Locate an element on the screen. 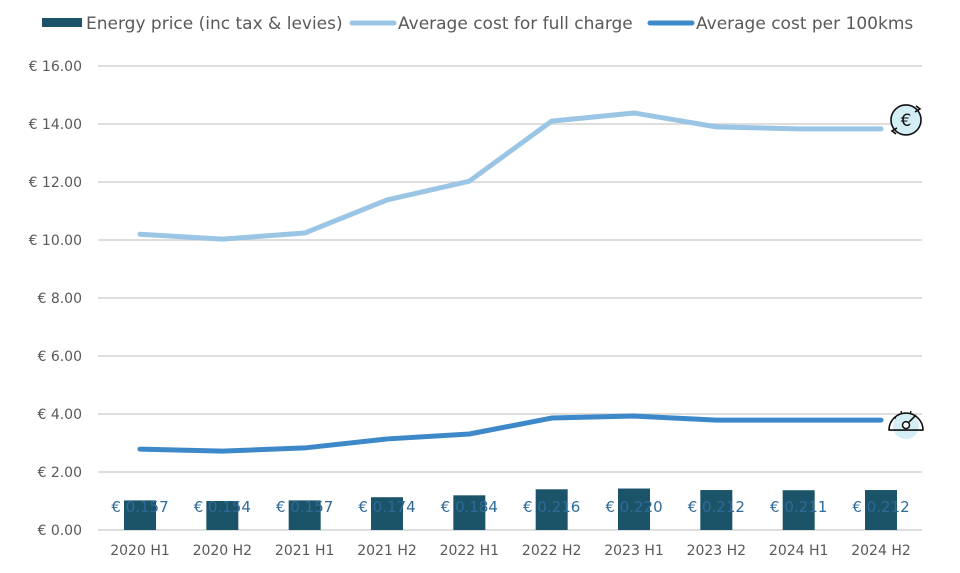 The height and width of the screenshot is (573, 960). speedometer-icon is located at coordinates (906, 425).